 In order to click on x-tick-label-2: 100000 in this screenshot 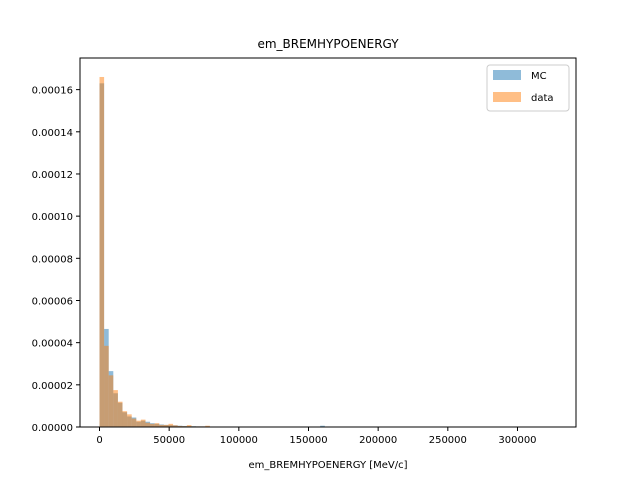, I will do `click(239, 440)`.